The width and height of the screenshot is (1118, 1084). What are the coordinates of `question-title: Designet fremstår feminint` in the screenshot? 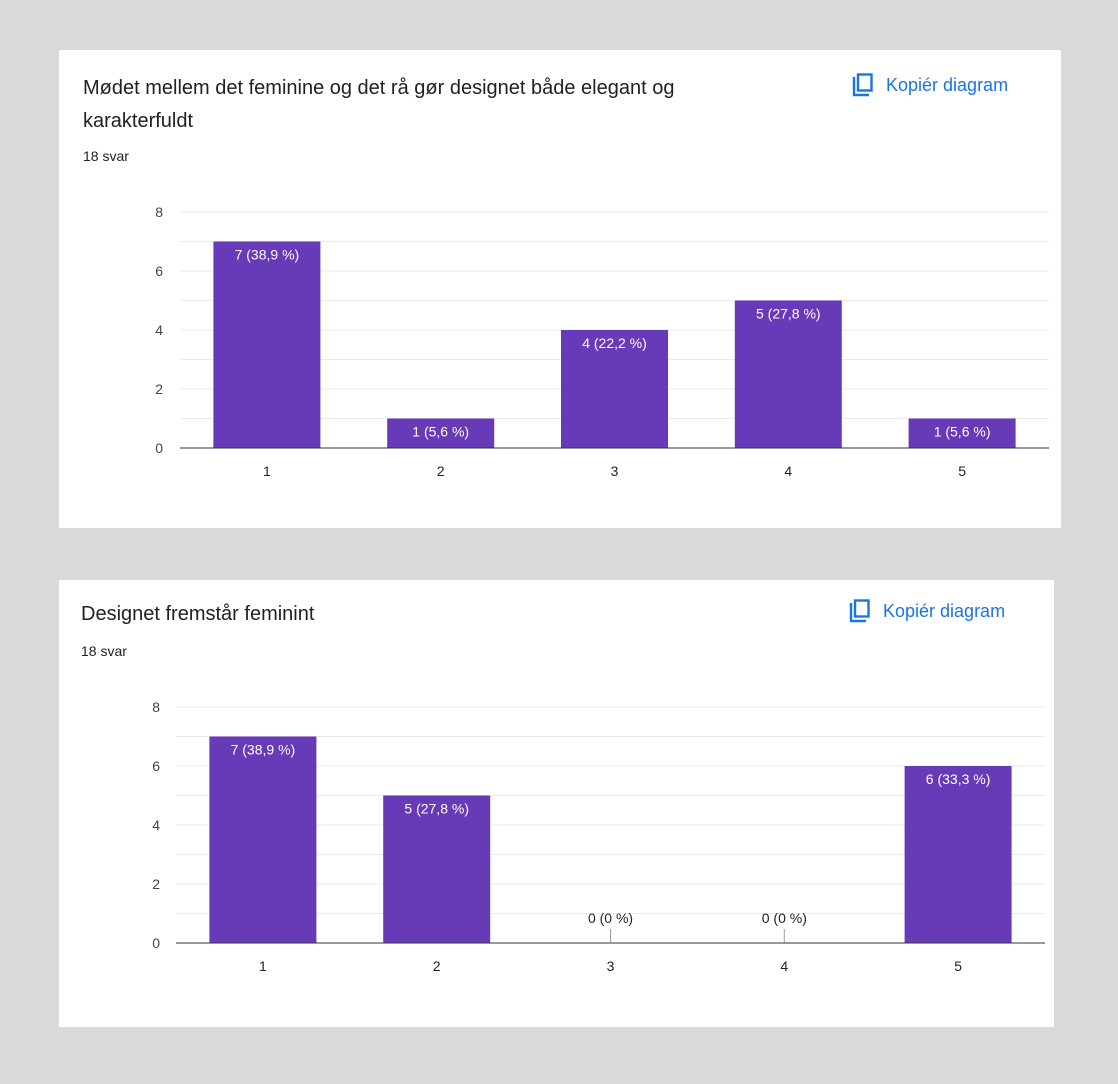 It's located at (198, 614).